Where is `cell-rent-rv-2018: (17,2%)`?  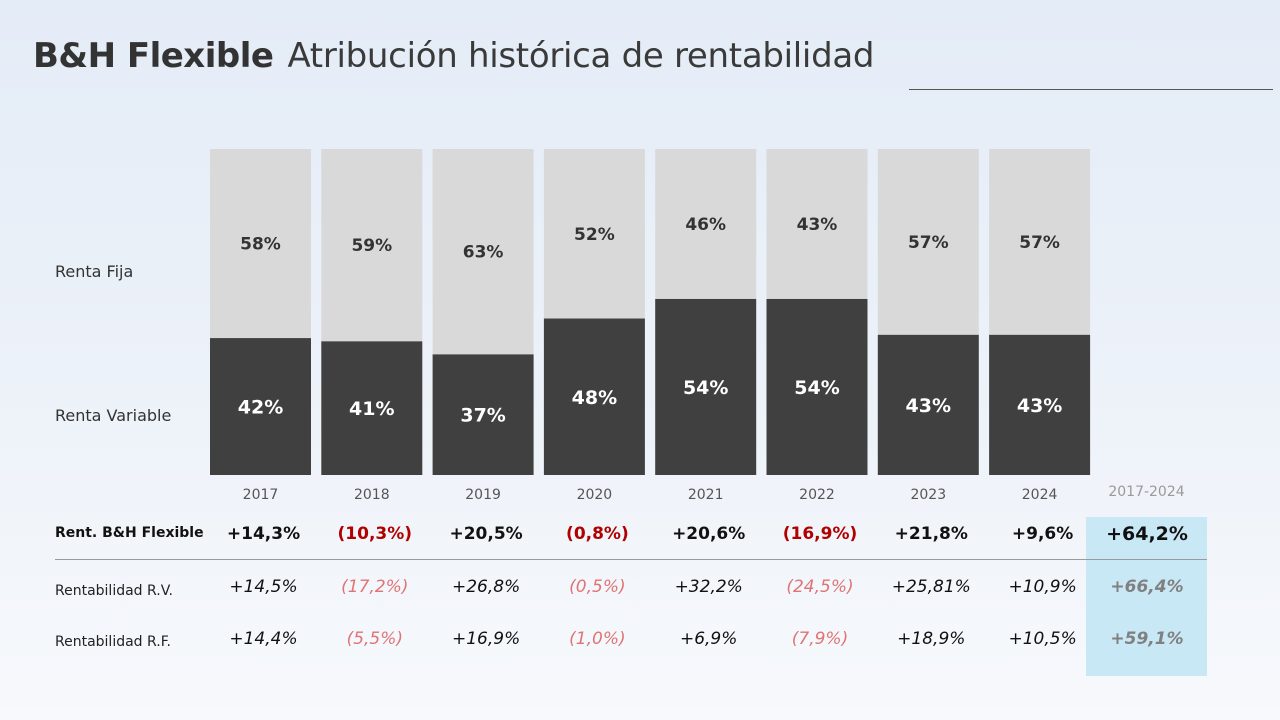
cell-rent-rv-2018: (17,2%) is located at coordinates (375, 587).